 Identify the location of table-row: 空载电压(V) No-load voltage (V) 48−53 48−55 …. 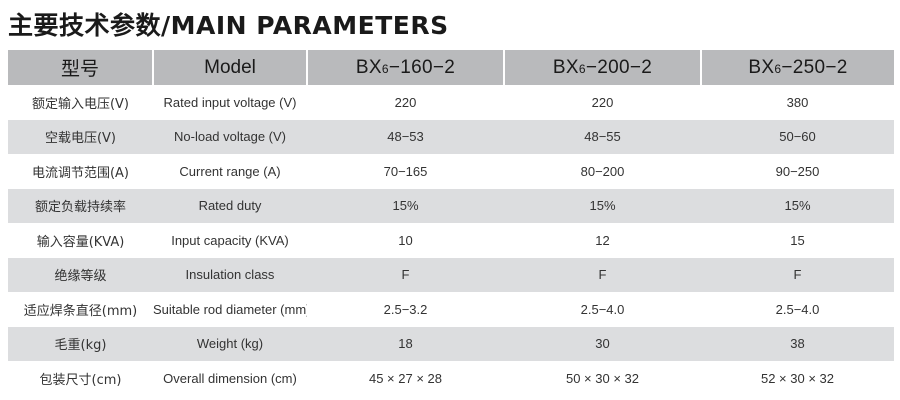
(451, 136).